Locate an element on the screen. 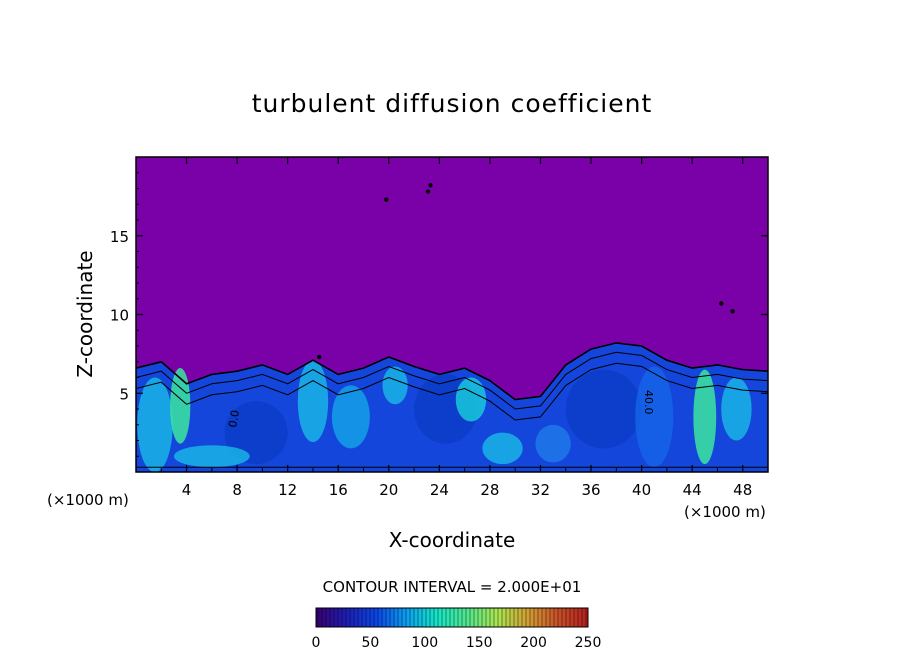 The image size is (904, 654). colorbar-tick-label: 50 is located at coordinates (370, 643).